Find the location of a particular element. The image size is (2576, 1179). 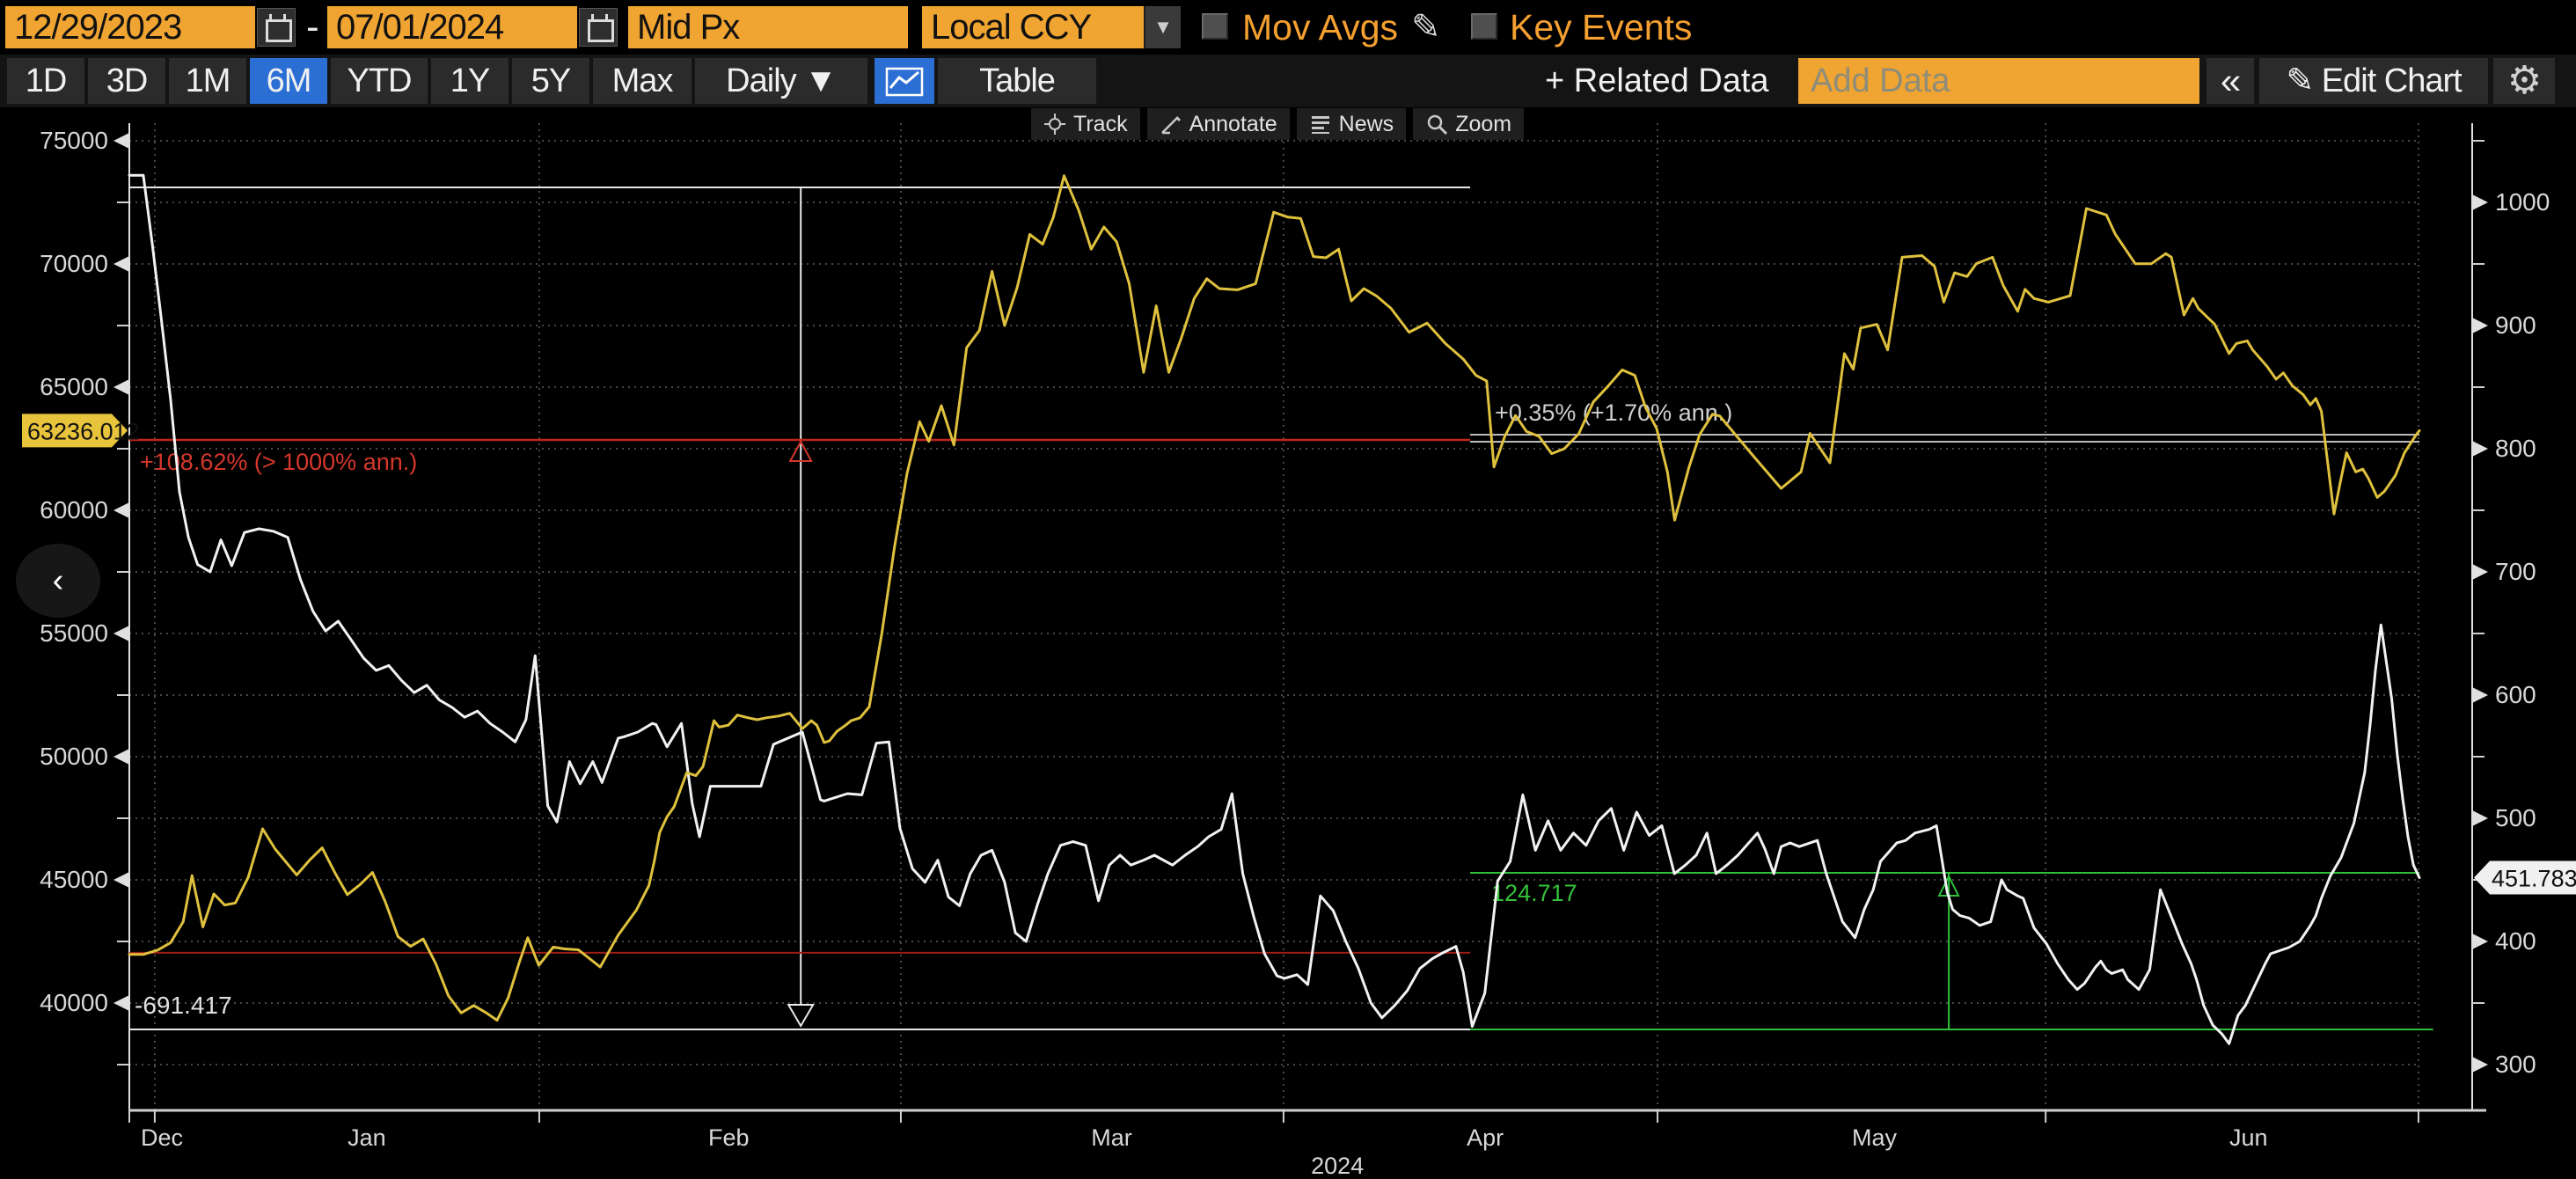

left-axis-label: 55000 is located at coordinates (74, 633).